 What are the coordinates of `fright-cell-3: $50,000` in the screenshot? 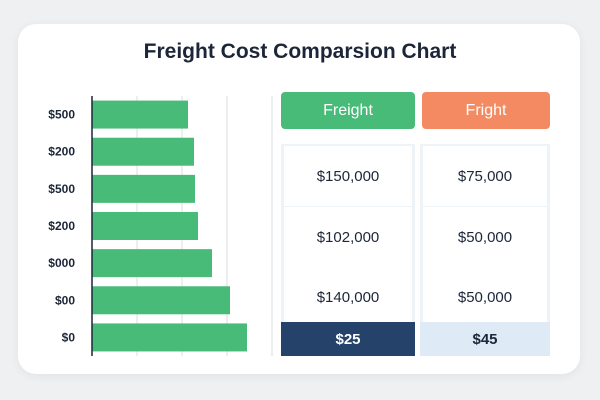 It's located at (485, 297).